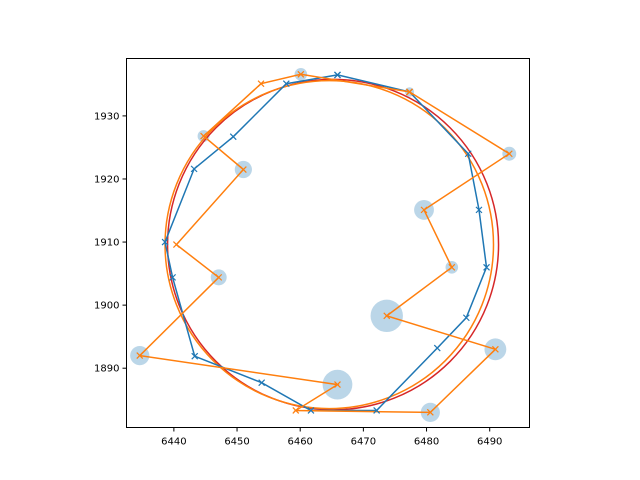 The width and height of the screenshot is (640, 480). I want to click on y-tick-label-0: 1890, so click(106, 369).